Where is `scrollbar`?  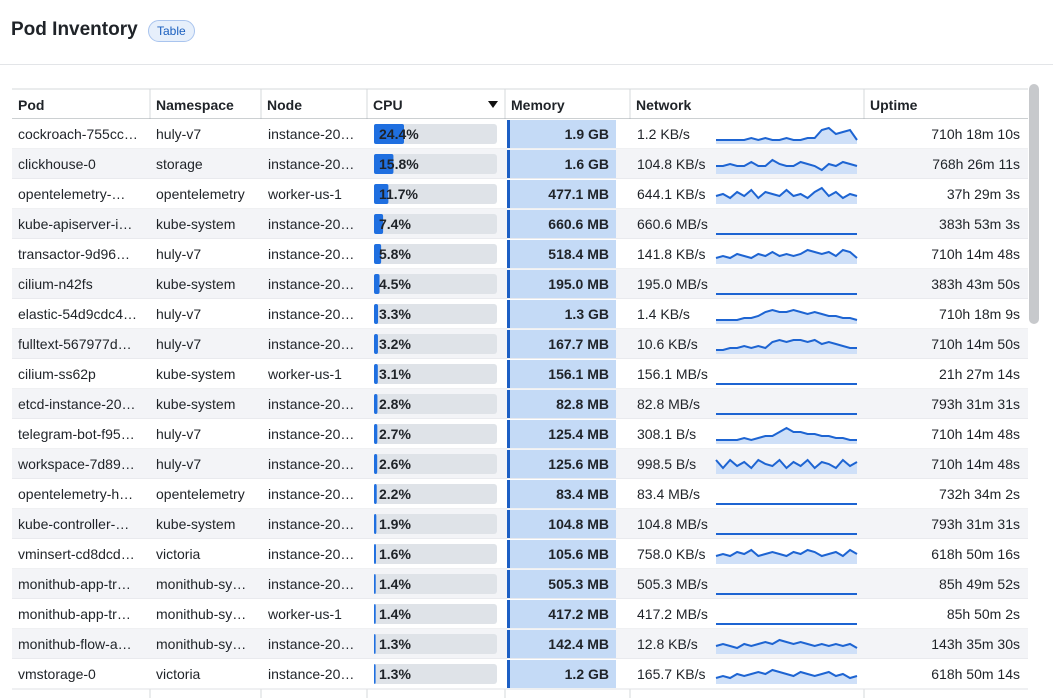 scrollbar is located at coordinates (1034, 204).